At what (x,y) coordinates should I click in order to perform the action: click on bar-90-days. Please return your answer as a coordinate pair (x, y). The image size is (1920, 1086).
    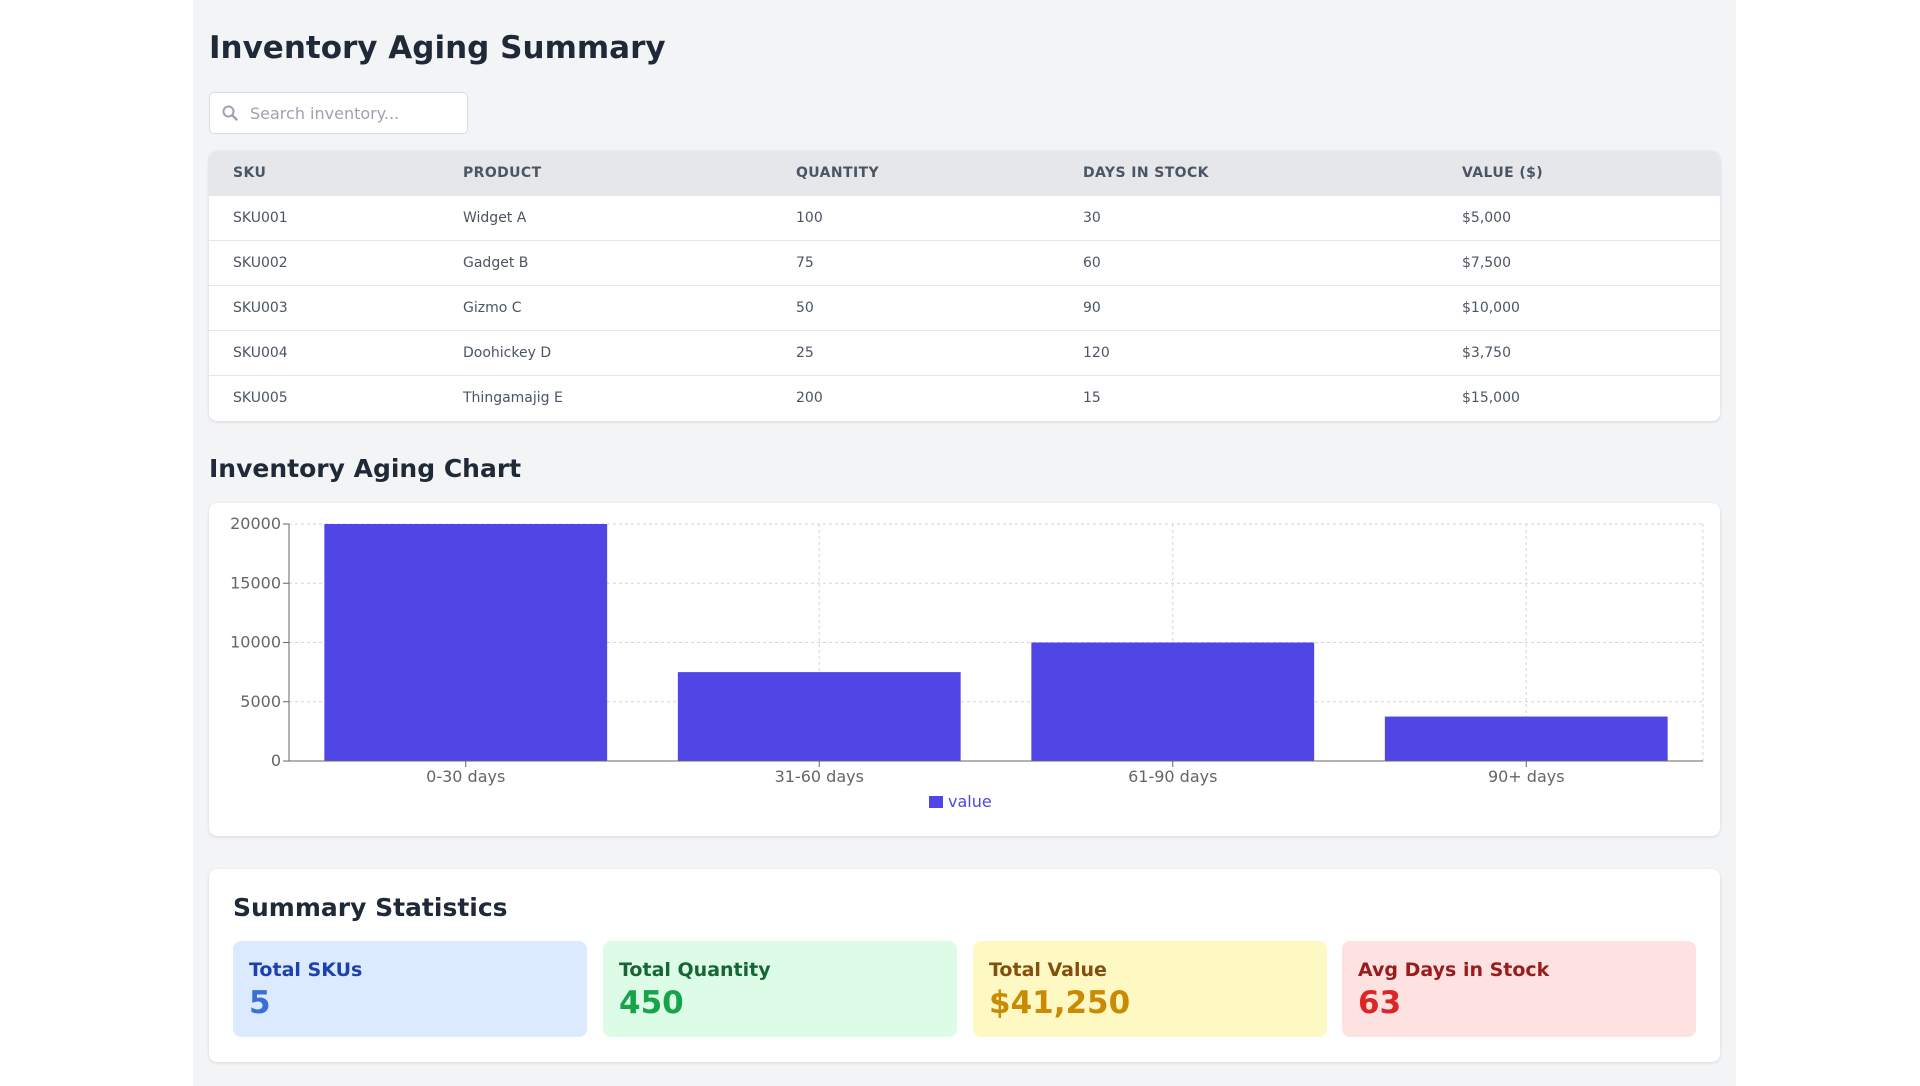
    Looking at the image, I should click on (1526, 738).